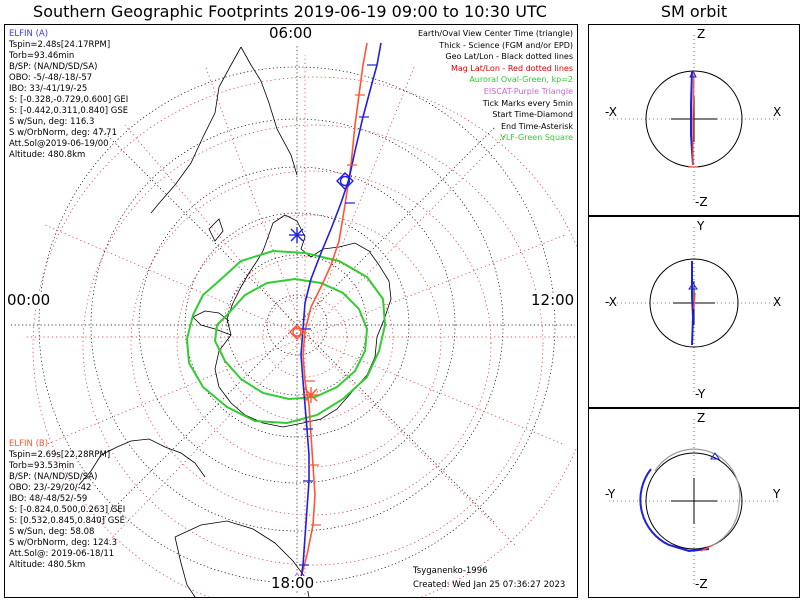 Image resolution: width=800 pixels, height=600 pixels. I want to click on legend-item: Earth/Oval View Center Time (triangle), so click(495, 33).